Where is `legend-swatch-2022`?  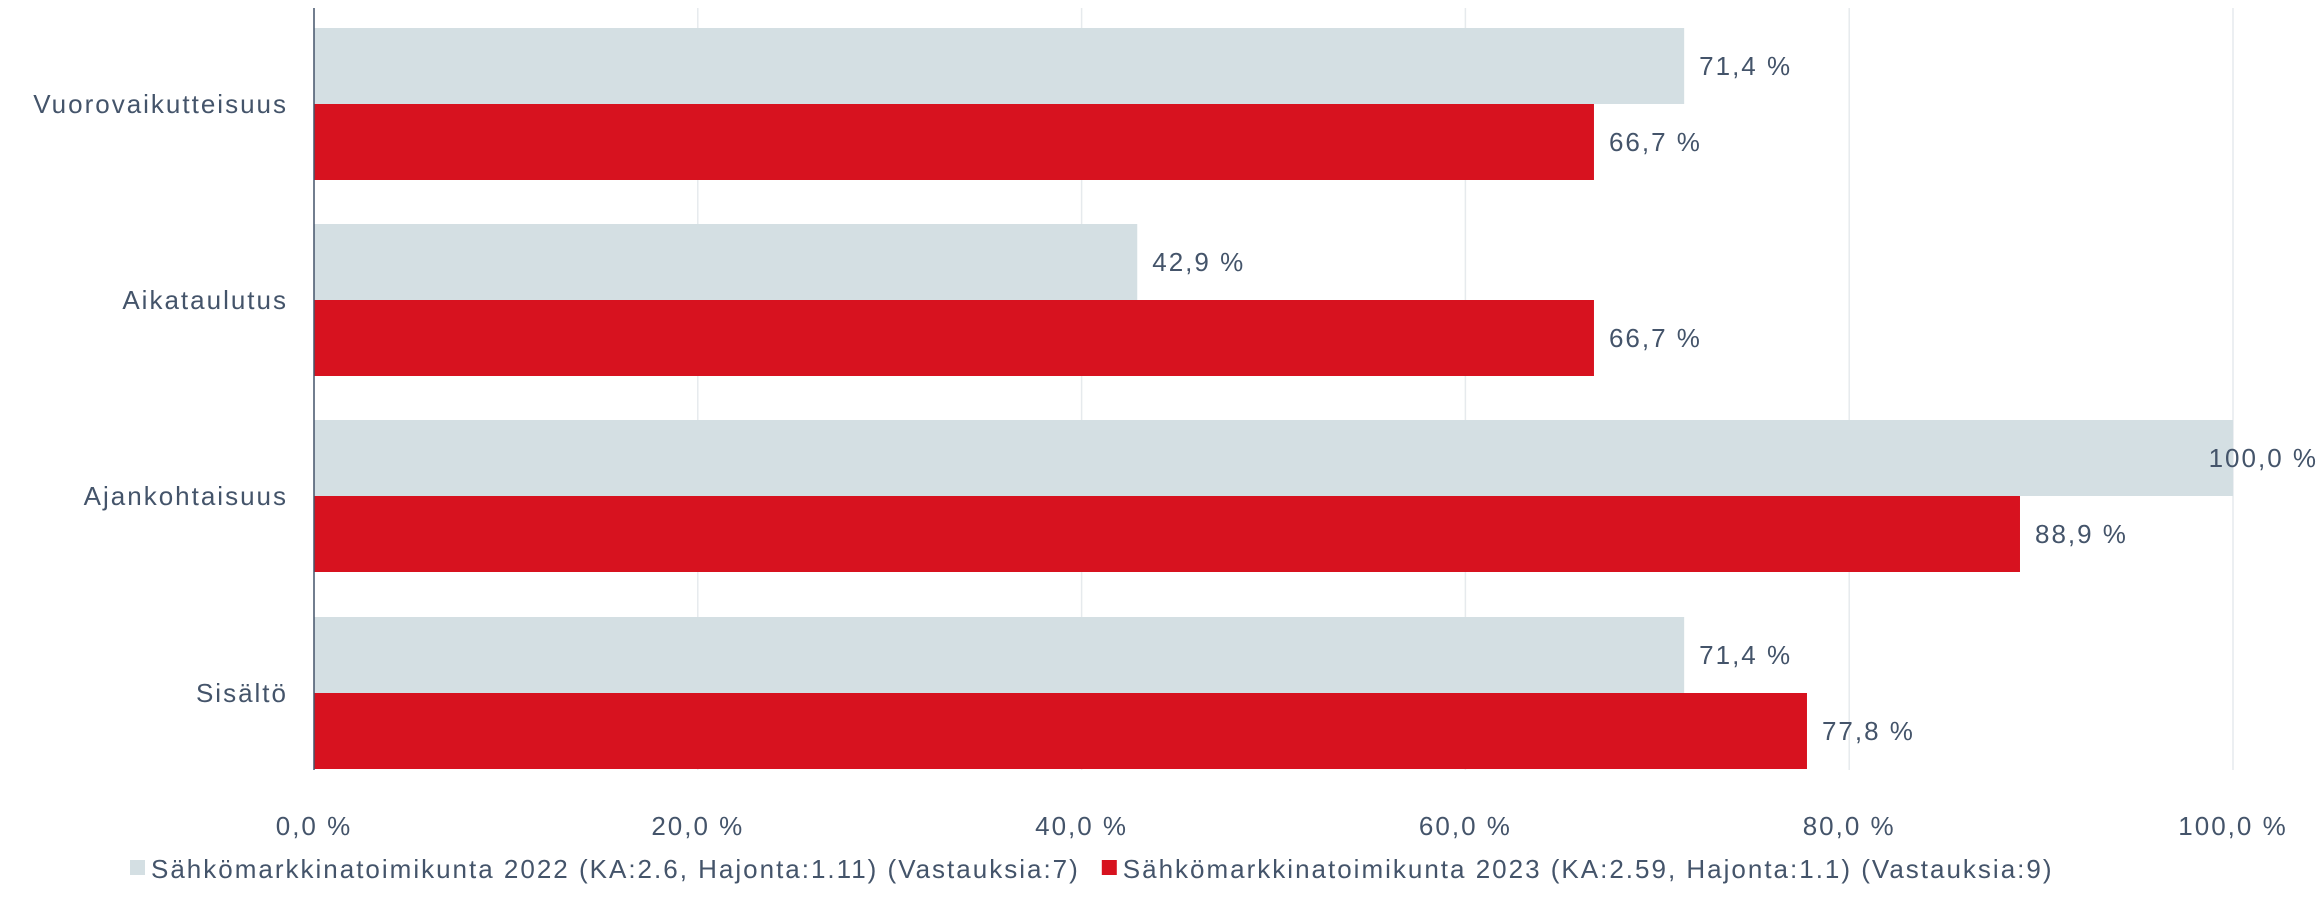
legend-swatch-2022 is located at coordinates (137, 867).